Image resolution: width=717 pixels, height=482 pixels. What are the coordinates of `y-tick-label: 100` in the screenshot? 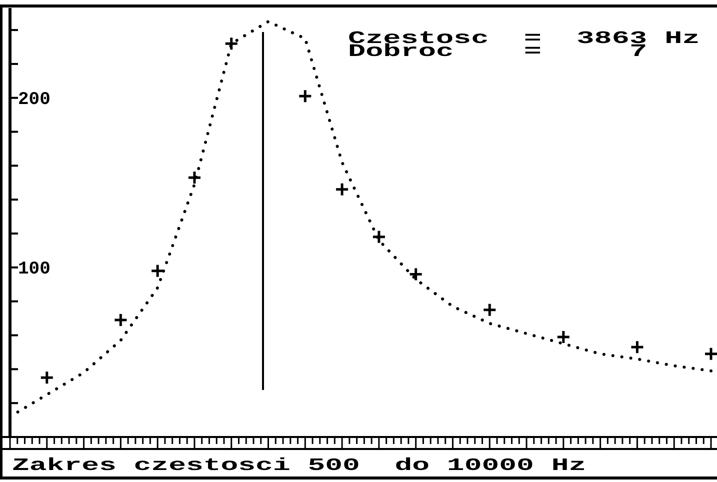 It's located at (34, 270).